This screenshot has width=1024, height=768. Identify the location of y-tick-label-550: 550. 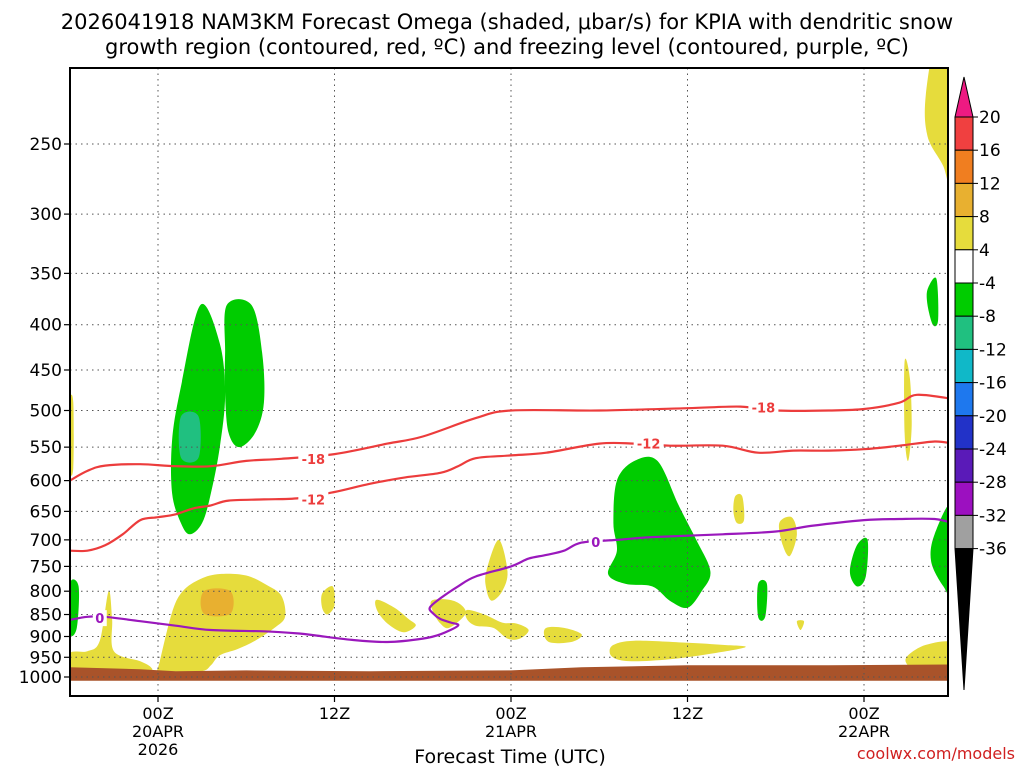
(46, 448).